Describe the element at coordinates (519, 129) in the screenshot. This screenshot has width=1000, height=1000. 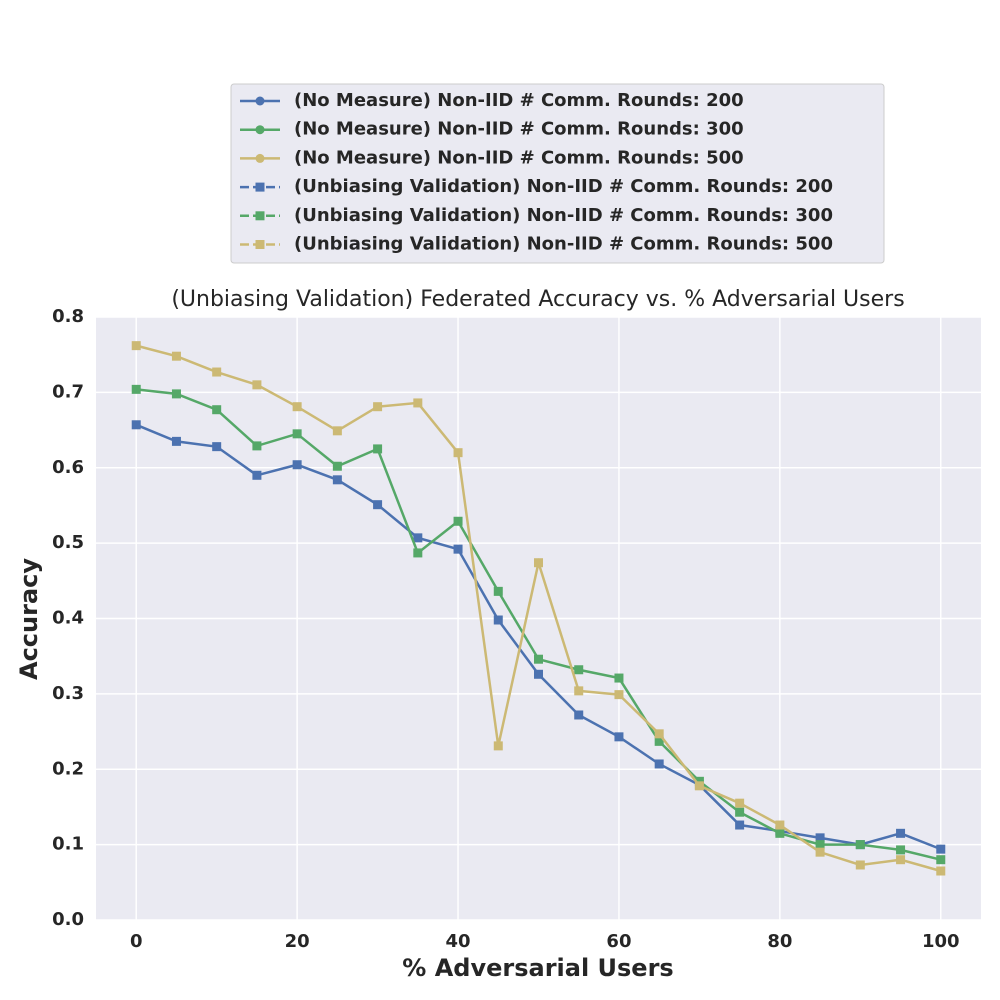
I see `legend-label: (No Measure) Non-IID # Comm. Rounds: 300` at that location.